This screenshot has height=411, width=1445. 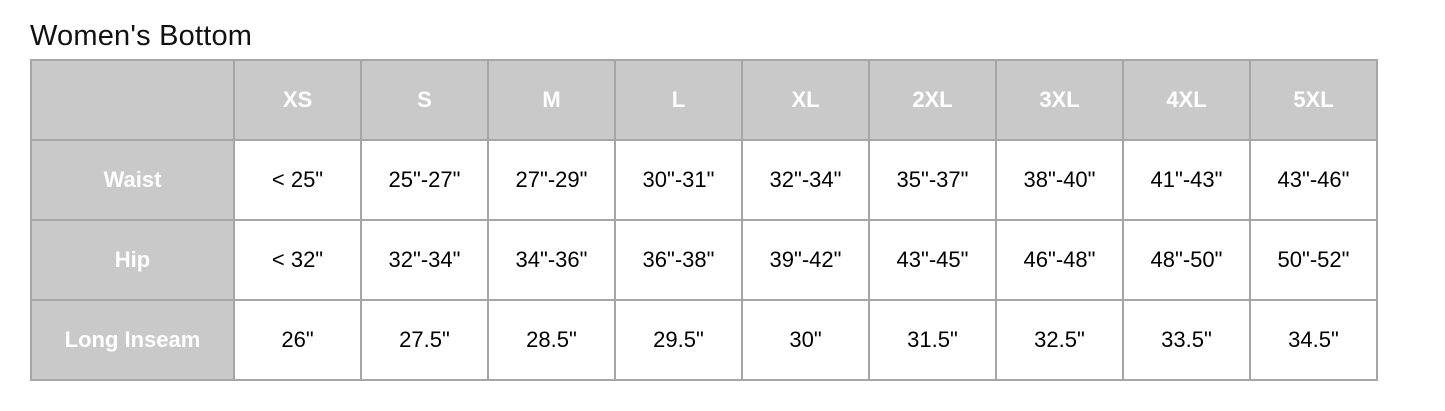 I want to click on long-inseam-m: 28.5", so click(x=551, y=340).